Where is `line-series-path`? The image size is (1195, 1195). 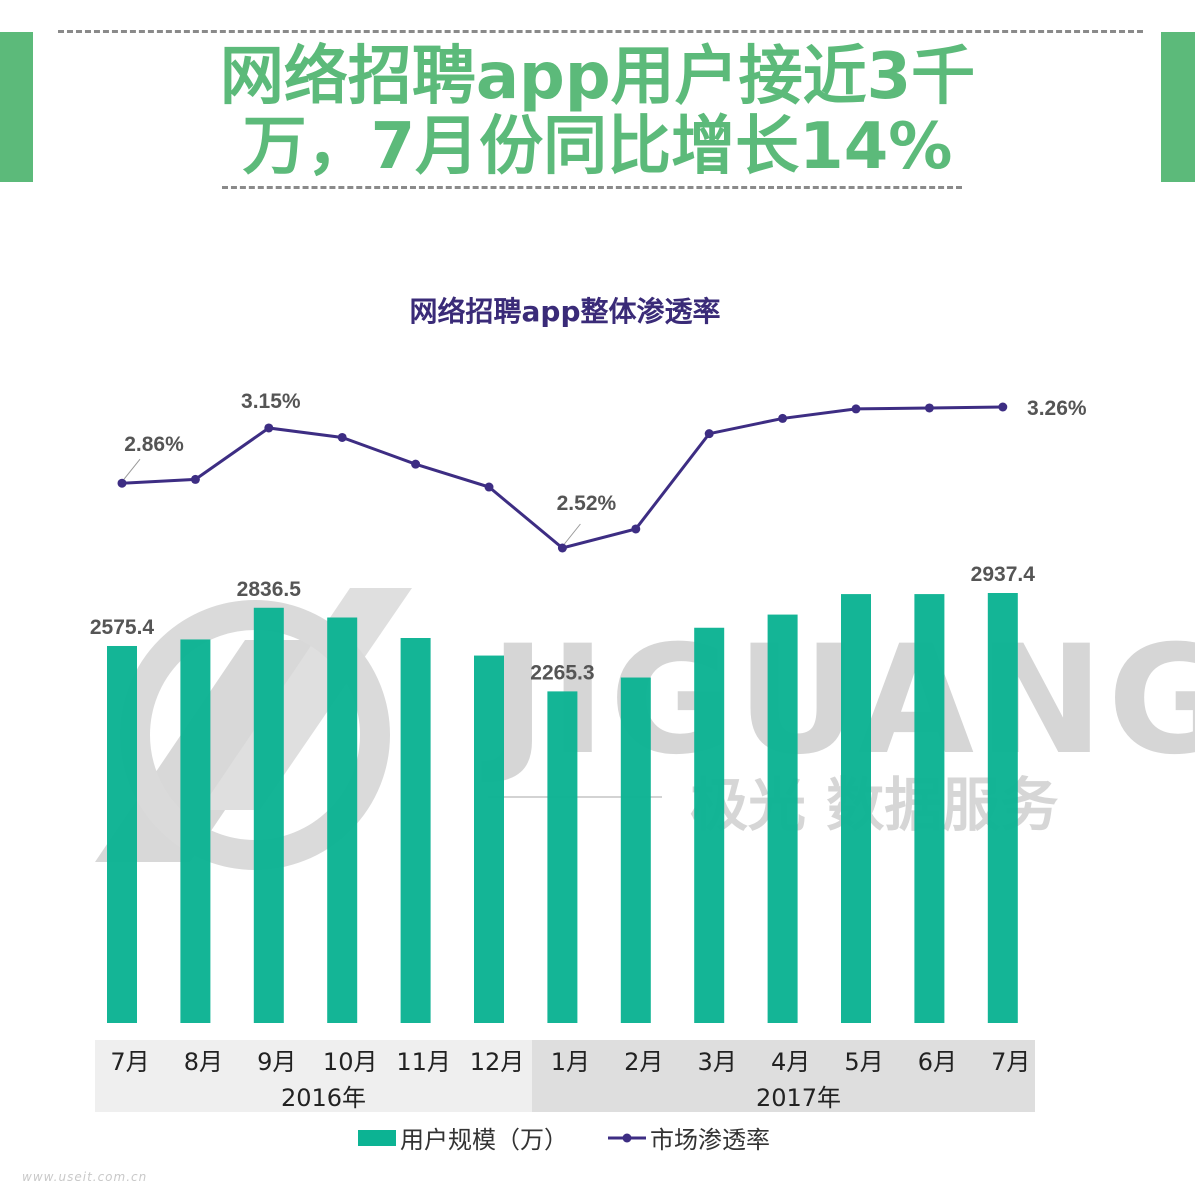 line-series-path is located at coordinates (562, 477).